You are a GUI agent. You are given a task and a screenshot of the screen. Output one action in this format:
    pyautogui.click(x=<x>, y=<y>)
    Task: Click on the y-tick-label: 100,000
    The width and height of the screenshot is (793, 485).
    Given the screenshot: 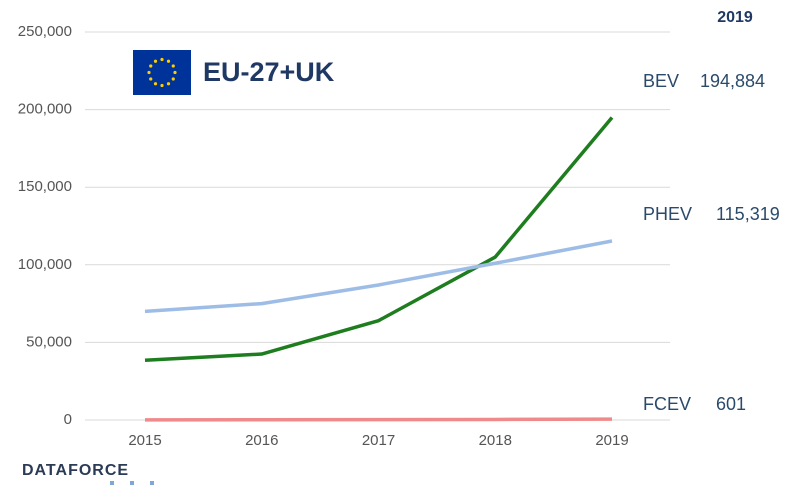 What is the action you would take?
    pyautogui.click(x=45, y=264)
    